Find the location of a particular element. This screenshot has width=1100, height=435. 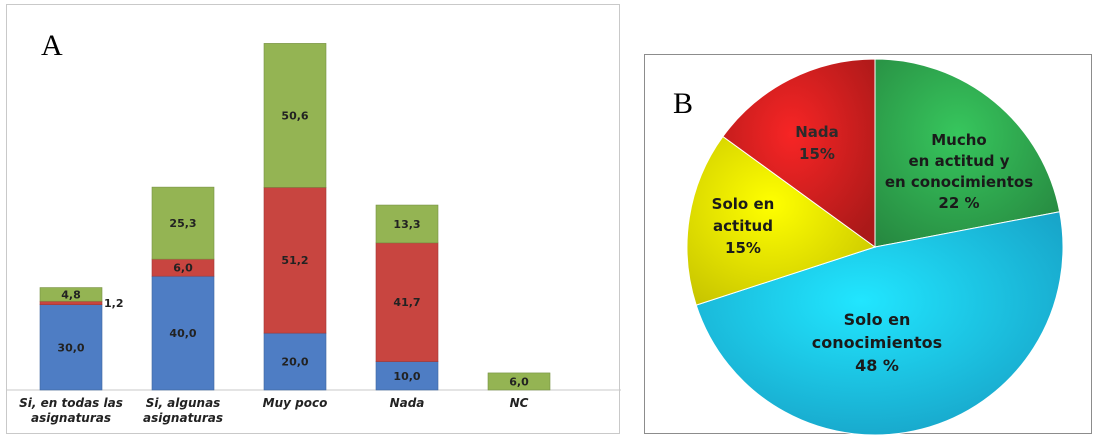

bar-value-label: 40,0 is located at coordinates (182, 333).